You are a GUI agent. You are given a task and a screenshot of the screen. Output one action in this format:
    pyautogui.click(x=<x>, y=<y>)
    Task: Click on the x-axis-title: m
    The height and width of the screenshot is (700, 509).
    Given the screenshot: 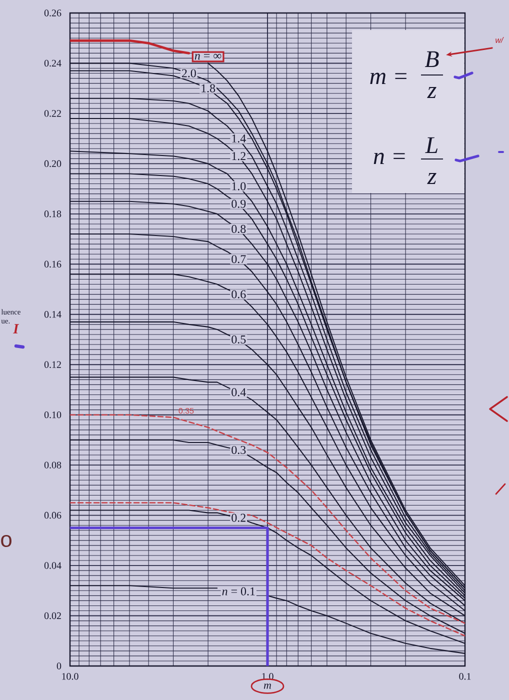 What is the action you would take?
    pyautogui.click(x=267, y=686)
    